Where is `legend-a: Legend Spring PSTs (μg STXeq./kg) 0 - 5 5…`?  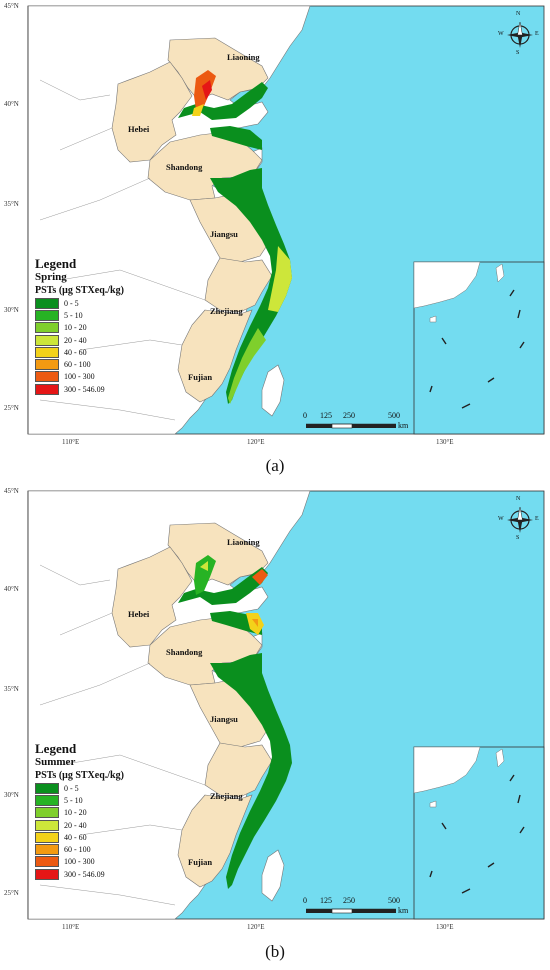 legend-a: Legend Spring PSTs (μg STXeq./kg) 0 - 5 5… is located at coordinates (79, 326).